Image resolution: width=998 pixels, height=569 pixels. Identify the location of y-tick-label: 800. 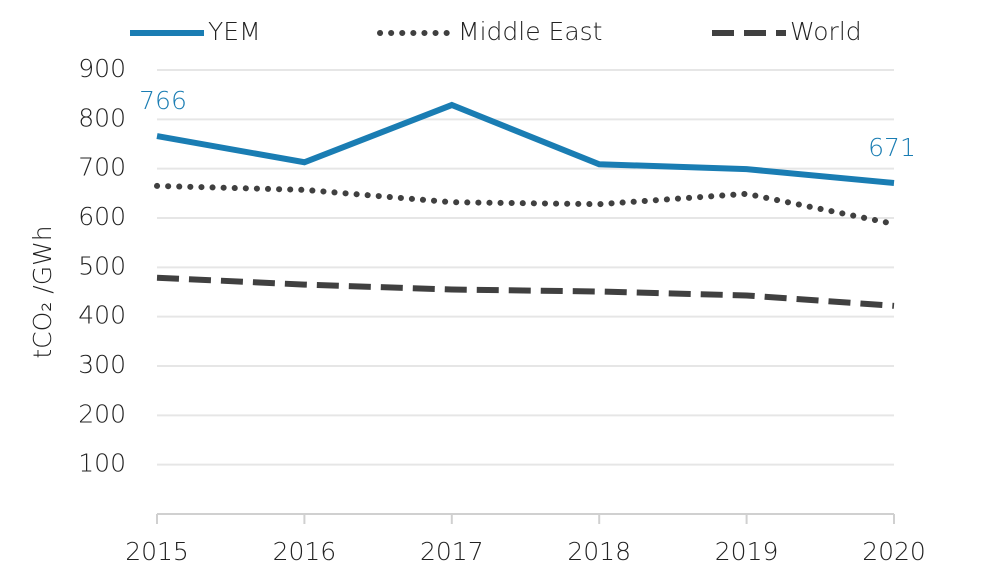
(102, 117).